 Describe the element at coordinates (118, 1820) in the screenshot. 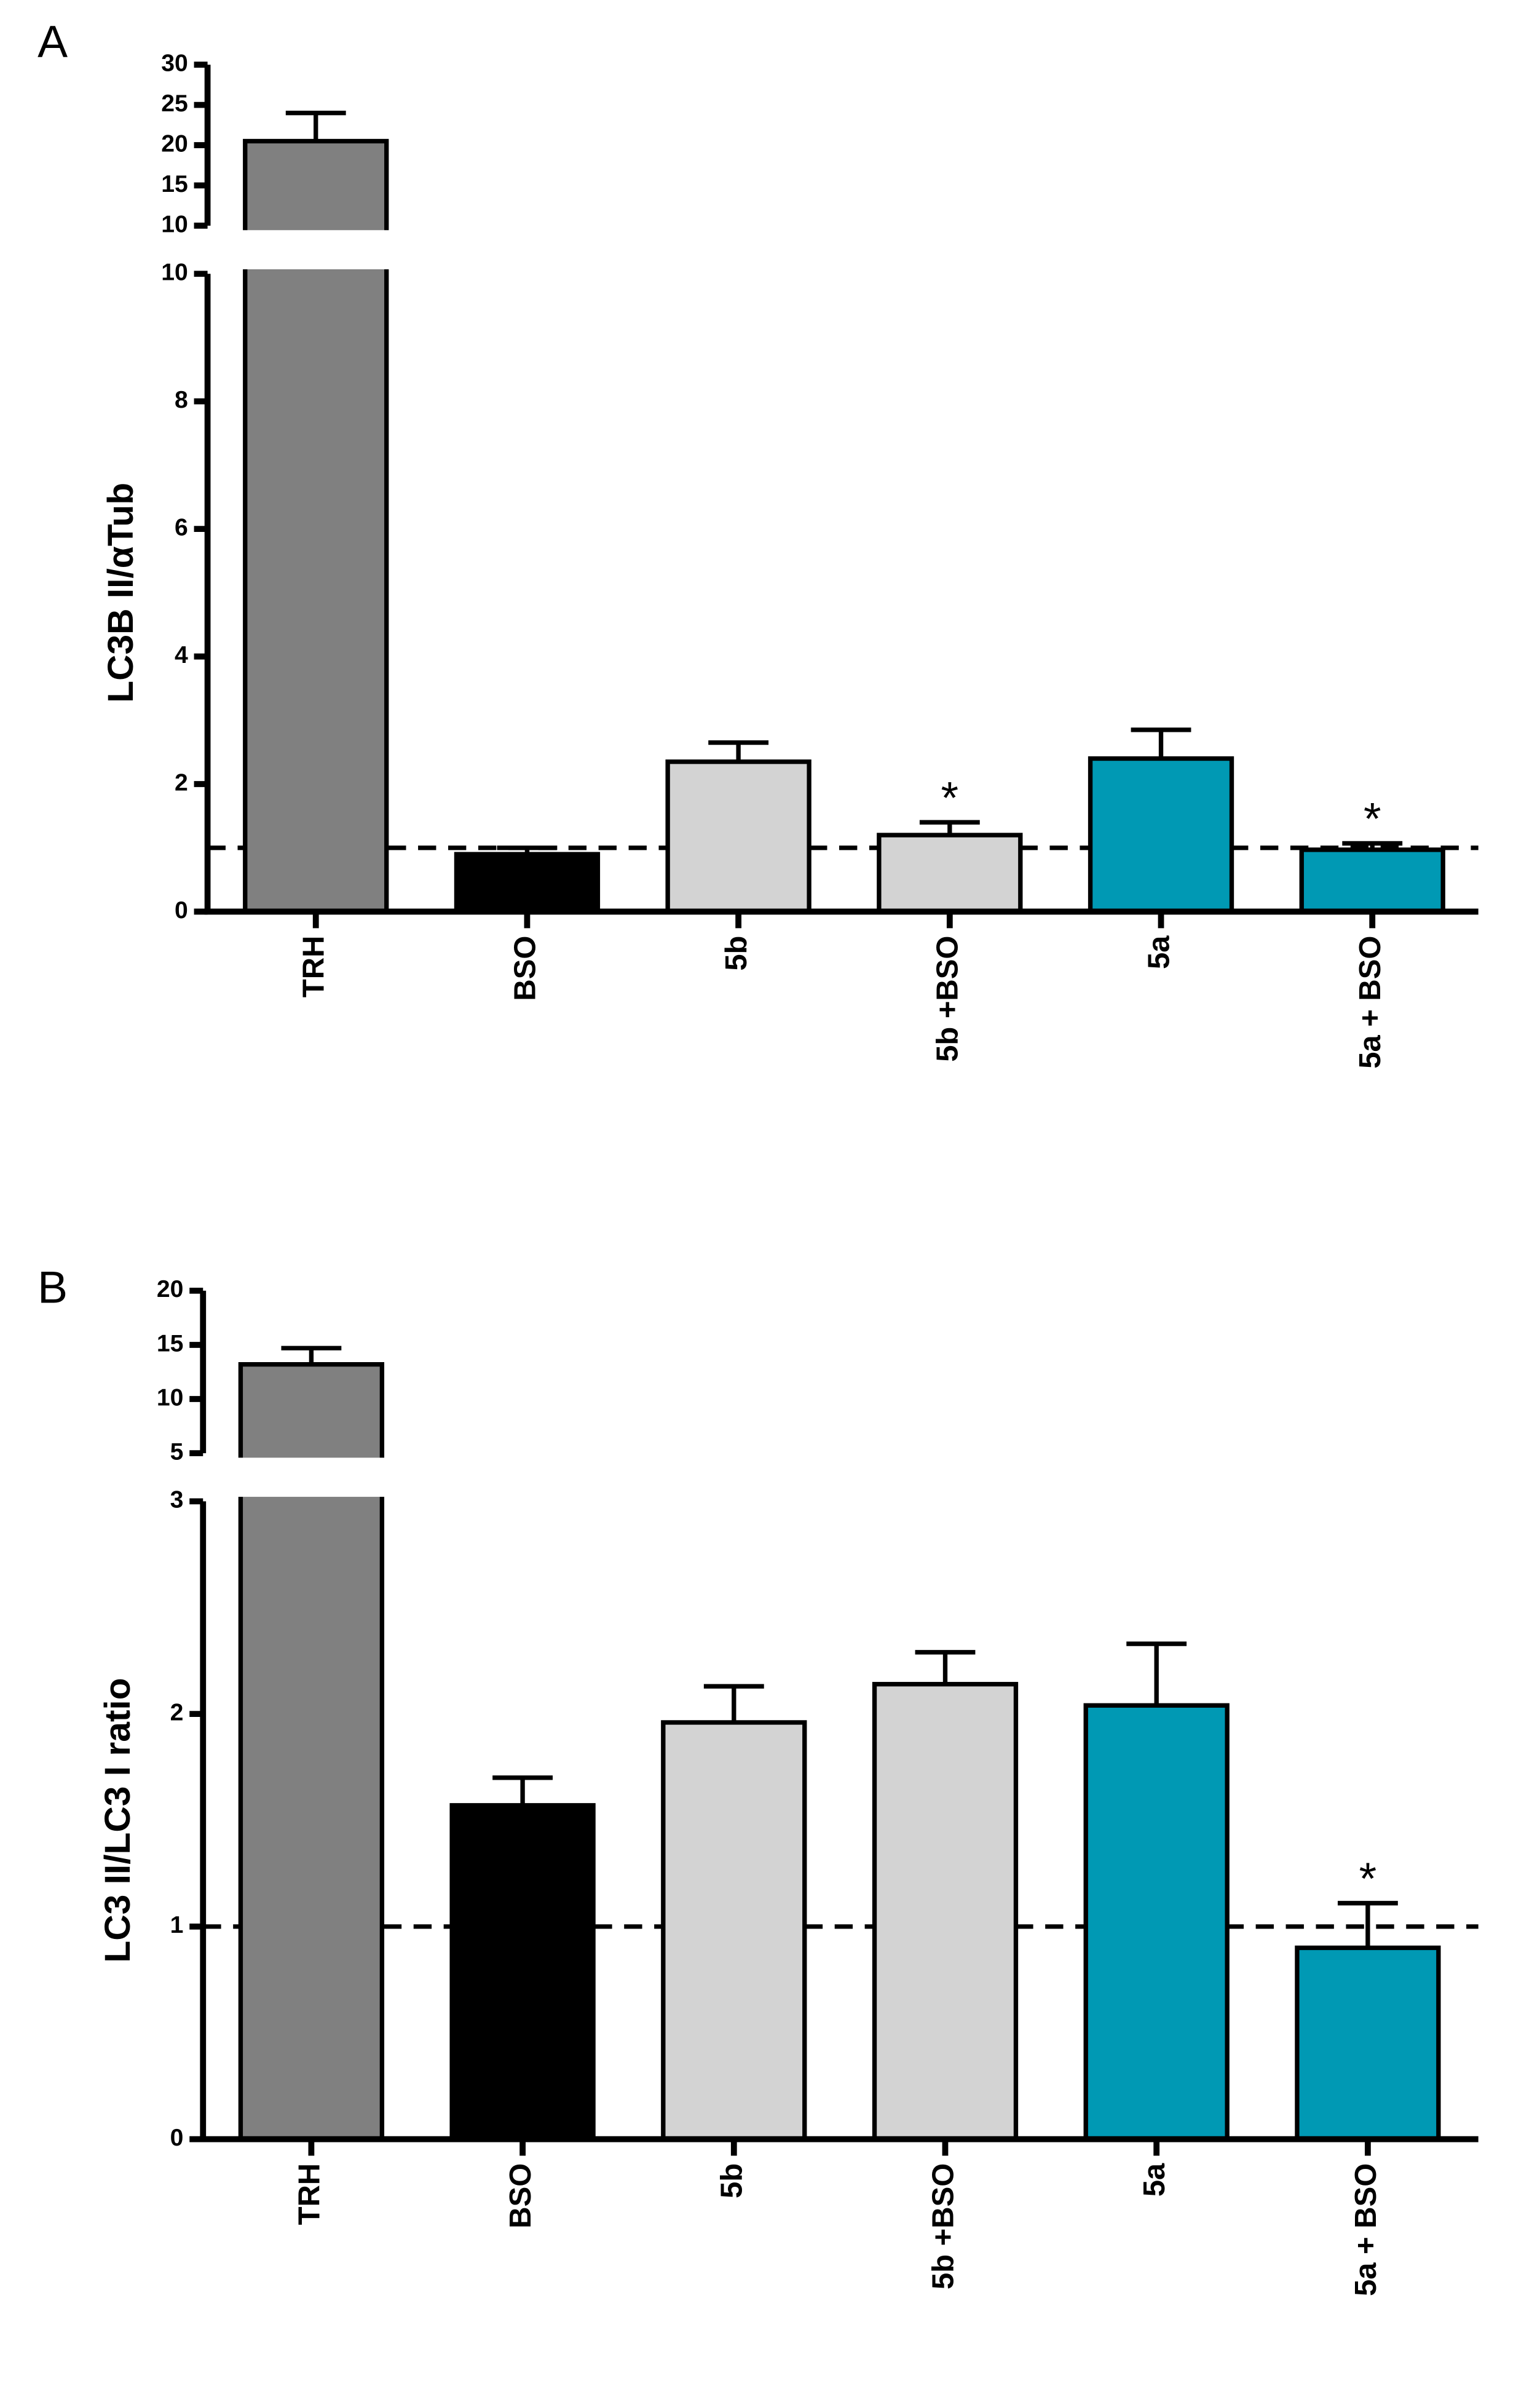

I see `y-axis-label: LC3 II/LC3 I ratio` at that location.